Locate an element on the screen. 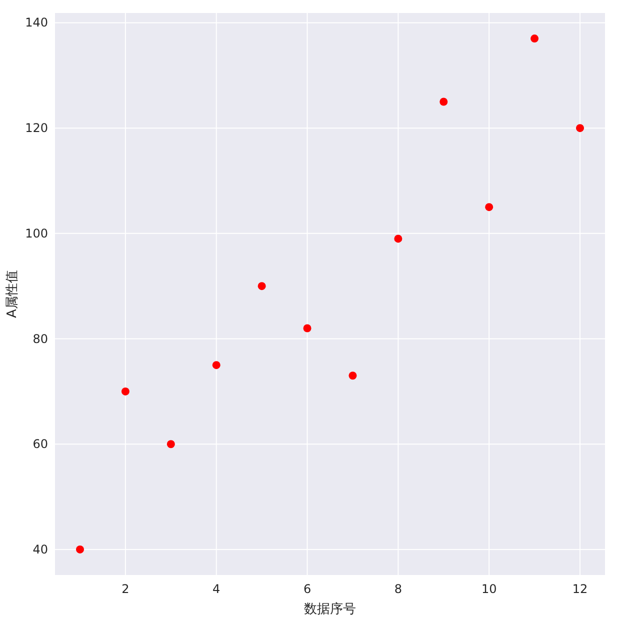 The height and width of the screenshot is (620, 619). y-tick-label: 120 is located at coordinates (36, 128).